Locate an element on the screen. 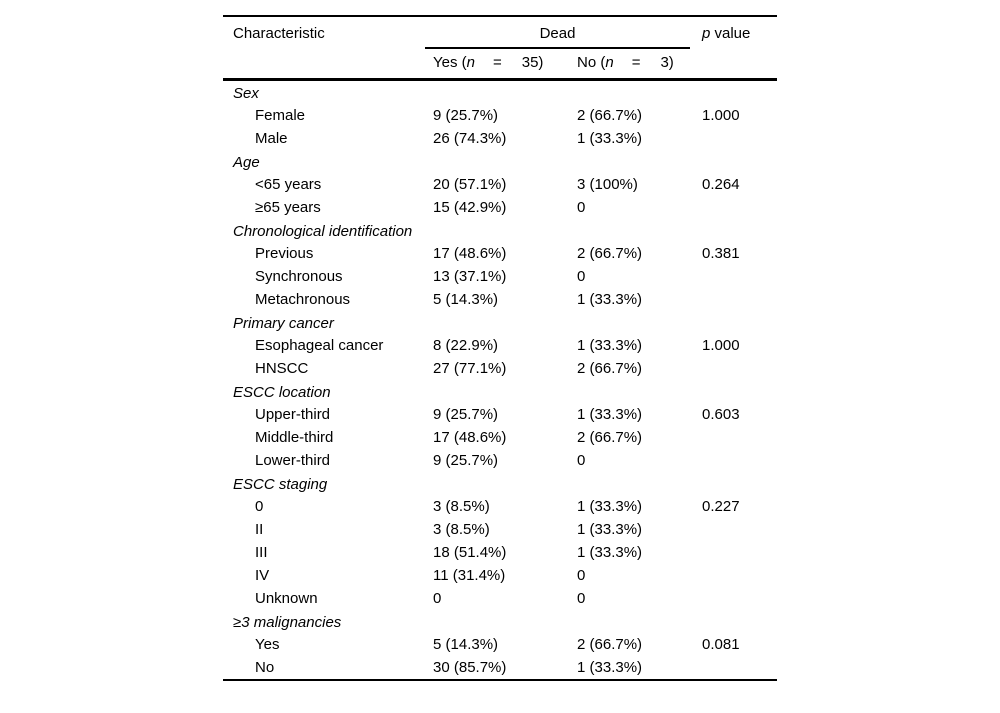 Image resolution: width=1000 pixels, height=713 pixels. cell-p-value: 0.227 is located at coordinates (721, 506).